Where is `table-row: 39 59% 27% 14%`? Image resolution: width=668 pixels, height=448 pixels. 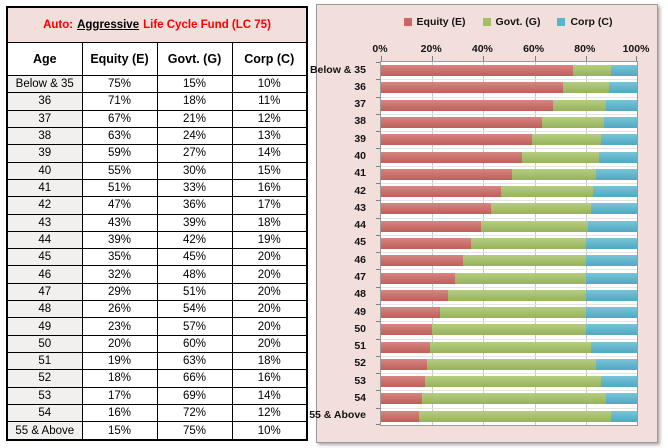
table-row: 39 59% 27% 14% is located at coordinates (157, 153).